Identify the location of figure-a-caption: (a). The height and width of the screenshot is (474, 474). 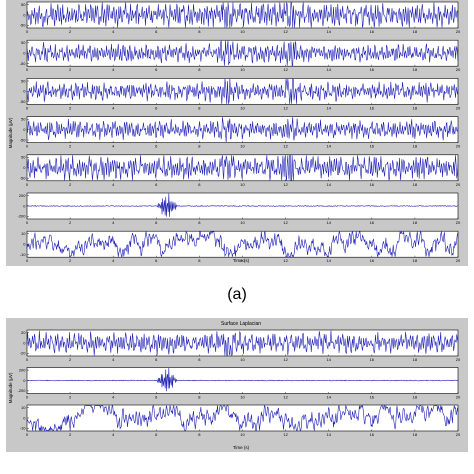
(237, 294).